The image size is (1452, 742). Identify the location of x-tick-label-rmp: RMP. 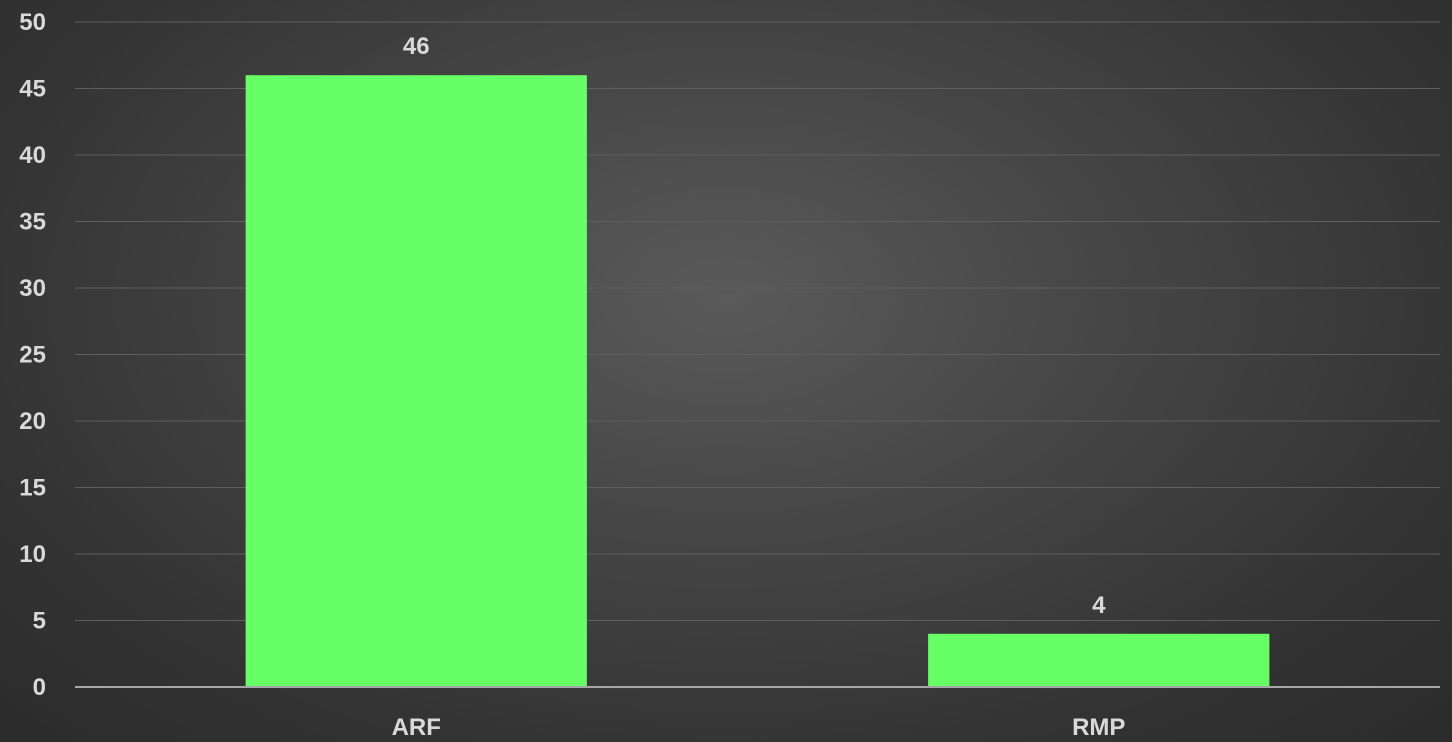
(1098, 727).